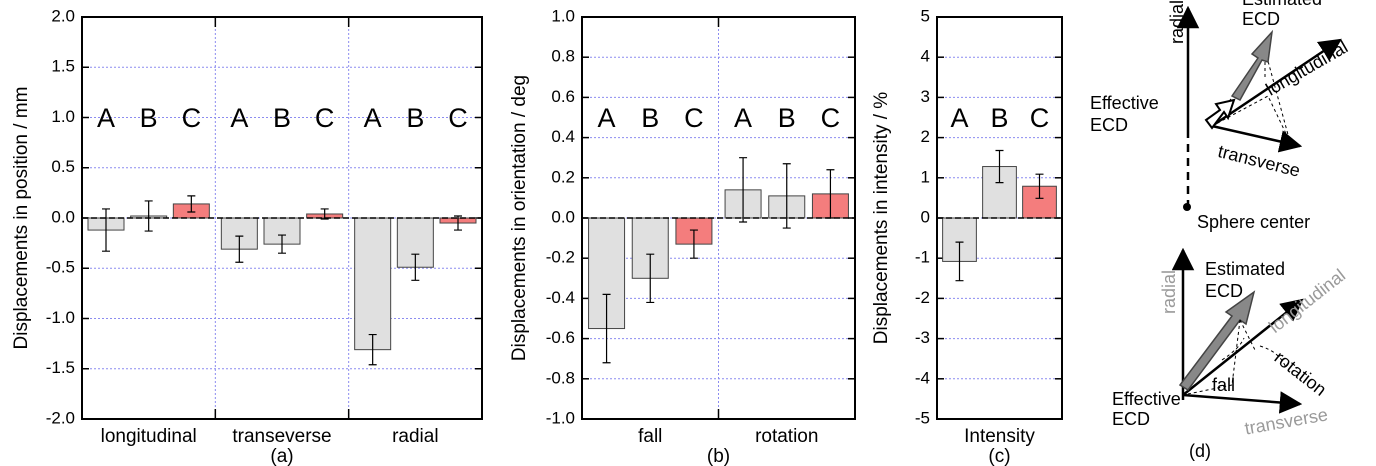  Describe the element at coordinates (999, 436) in the screenshot. I see `x-tick-label: Intensity` at that location.